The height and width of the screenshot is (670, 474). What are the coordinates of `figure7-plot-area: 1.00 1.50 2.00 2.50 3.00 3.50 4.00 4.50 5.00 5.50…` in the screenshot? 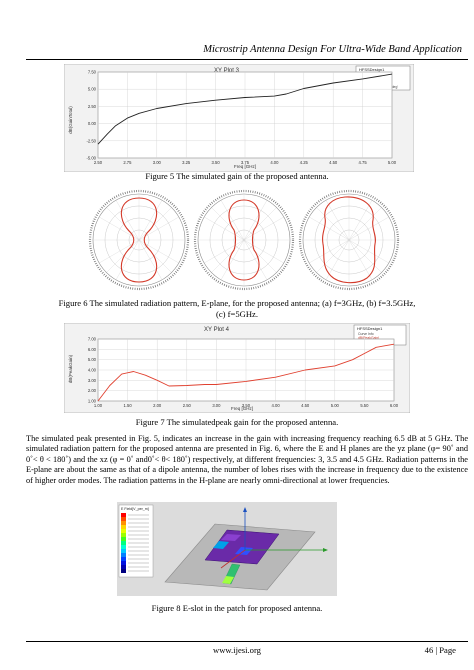 It's located at (243, 373).